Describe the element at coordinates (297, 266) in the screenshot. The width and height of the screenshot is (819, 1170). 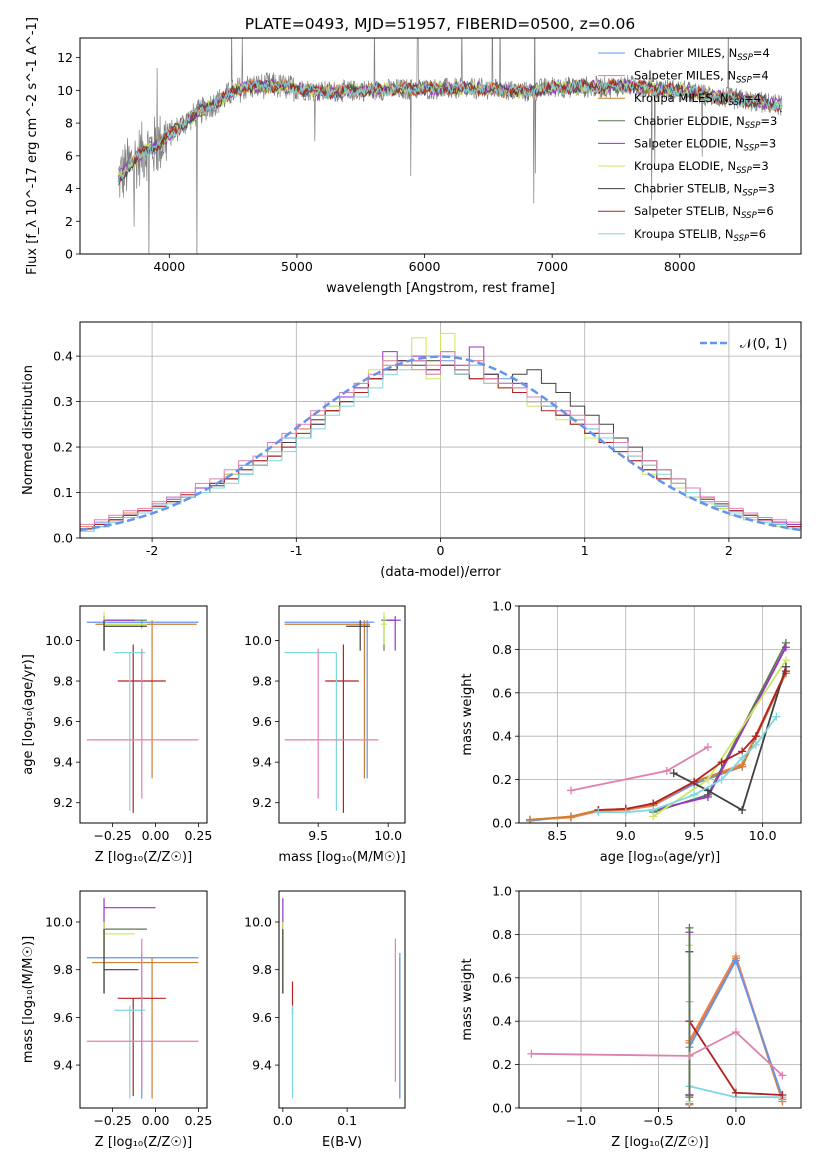
I see `x-tick-label: 5000` at that location.